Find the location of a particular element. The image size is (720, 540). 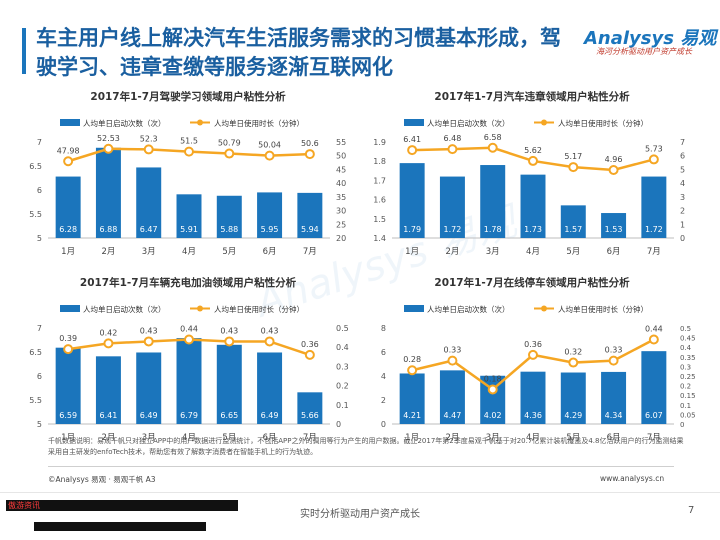

bar-value-label: 1.79 is located at coordinates (412, 229).